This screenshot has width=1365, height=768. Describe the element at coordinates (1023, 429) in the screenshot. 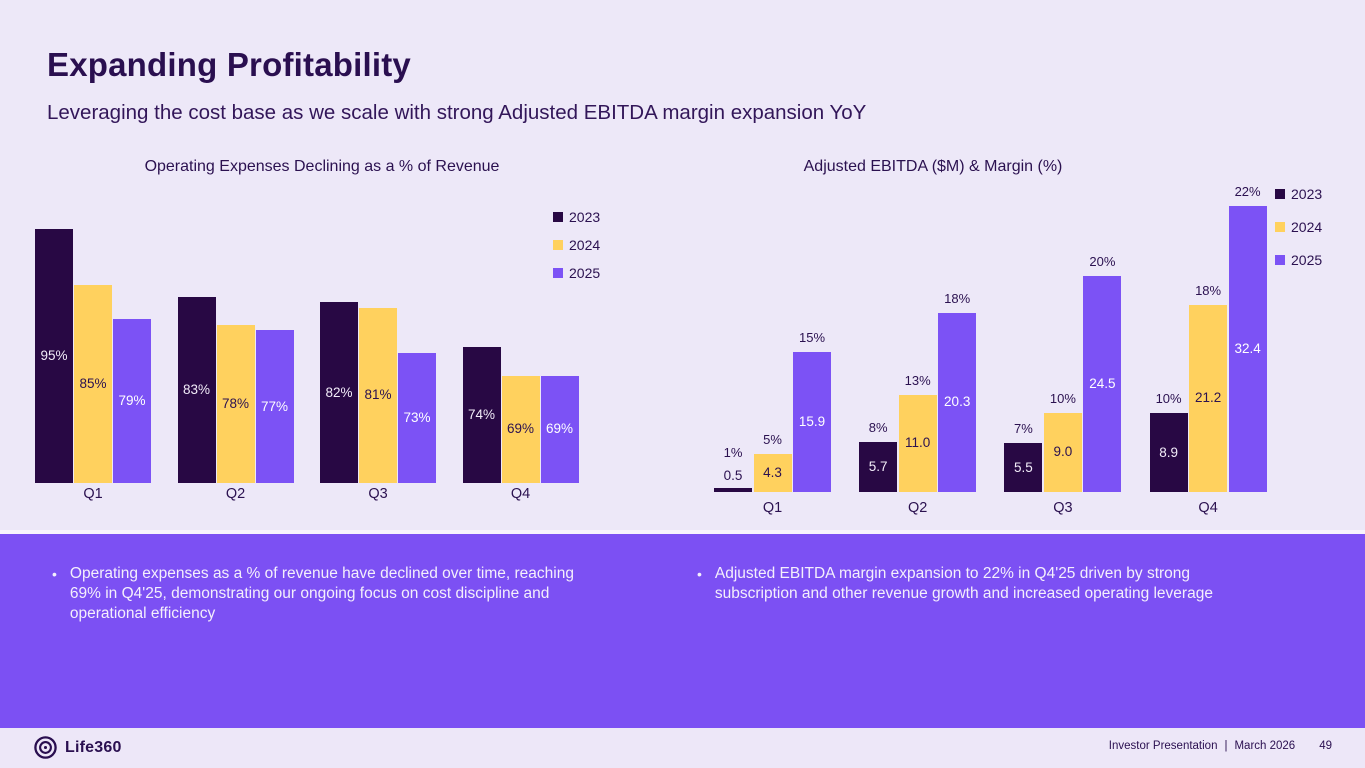

I see `bar-margin-label: 7%` at that location.